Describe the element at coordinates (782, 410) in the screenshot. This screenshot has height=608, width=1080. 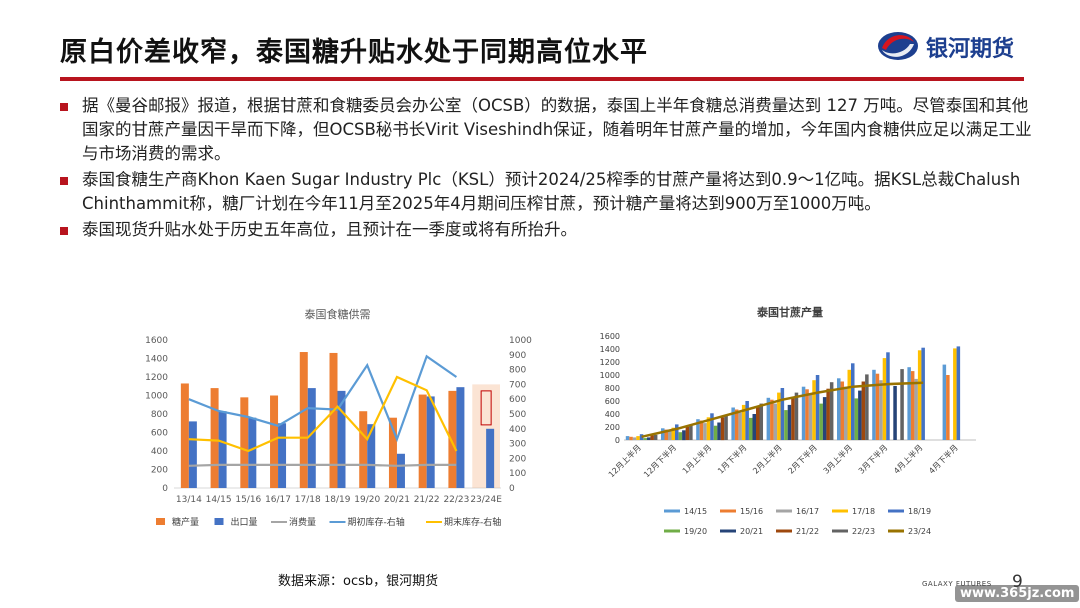
I see `line-23/24` at that location.